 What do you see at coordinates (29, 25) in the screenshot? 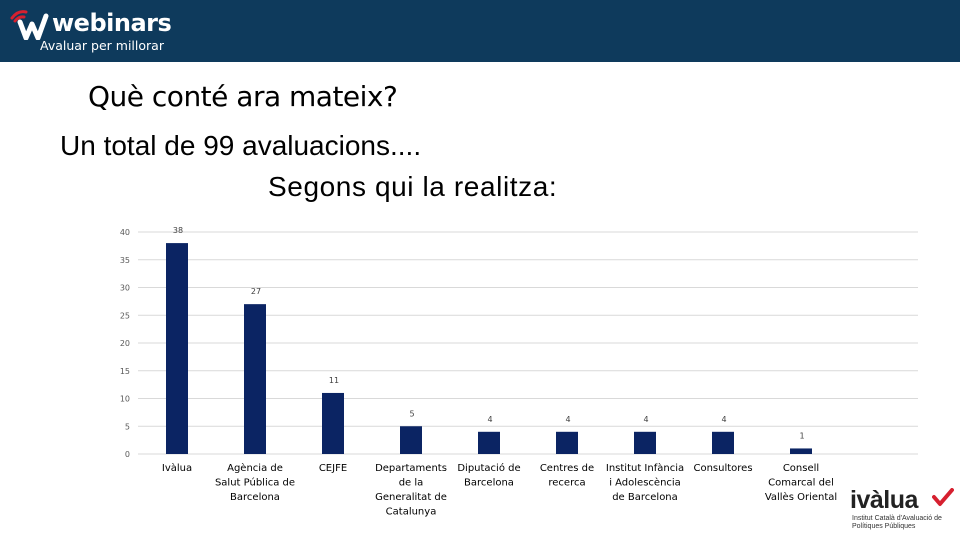
I see `wifi-w-icon` at bounding box center [29, 25].